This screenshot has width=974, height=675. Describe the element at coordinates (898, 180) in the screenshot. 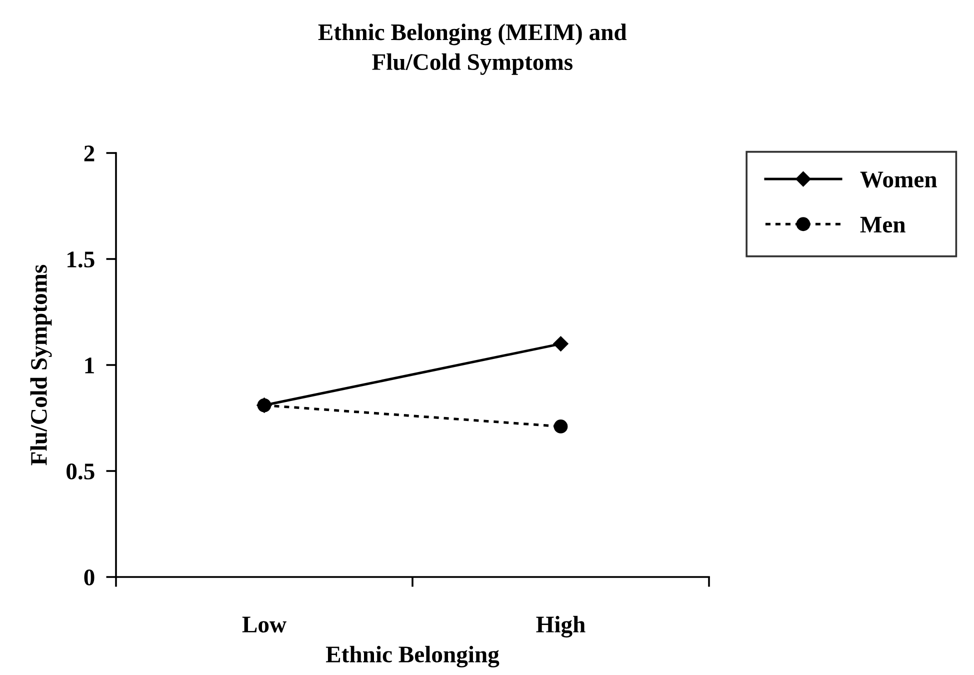

I see `legend-label: Women` at that location.